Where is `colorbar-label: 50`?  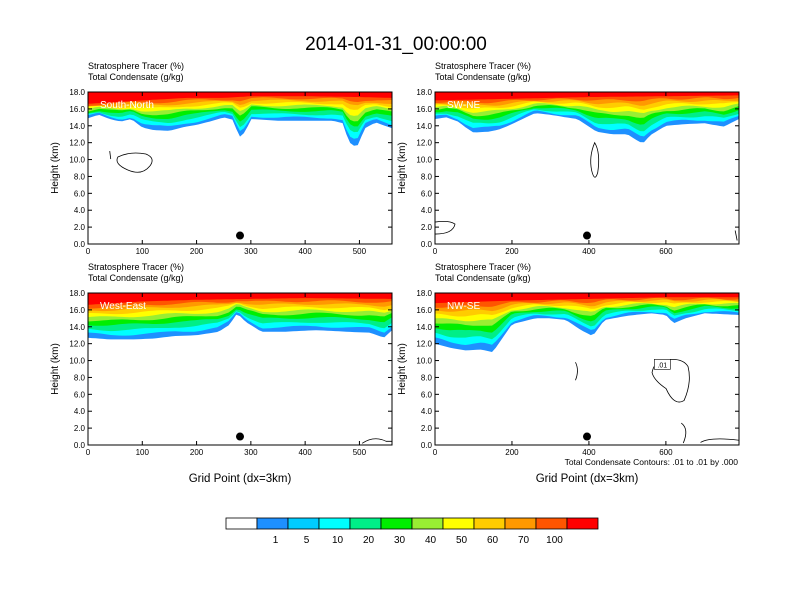 colorbar-label: 50 is located at coordinates (462, 540).